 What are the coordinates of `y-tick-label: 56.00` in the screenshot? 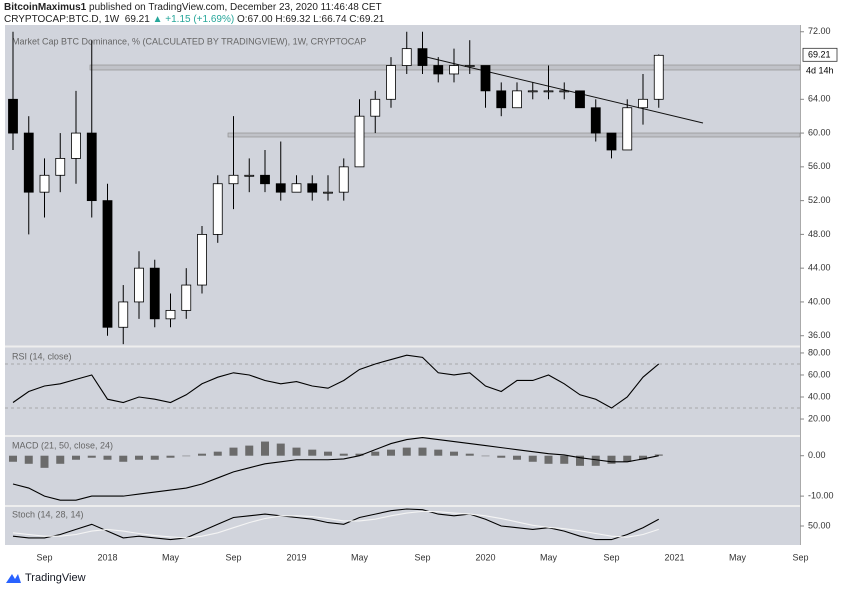 It's located at (819, 166).